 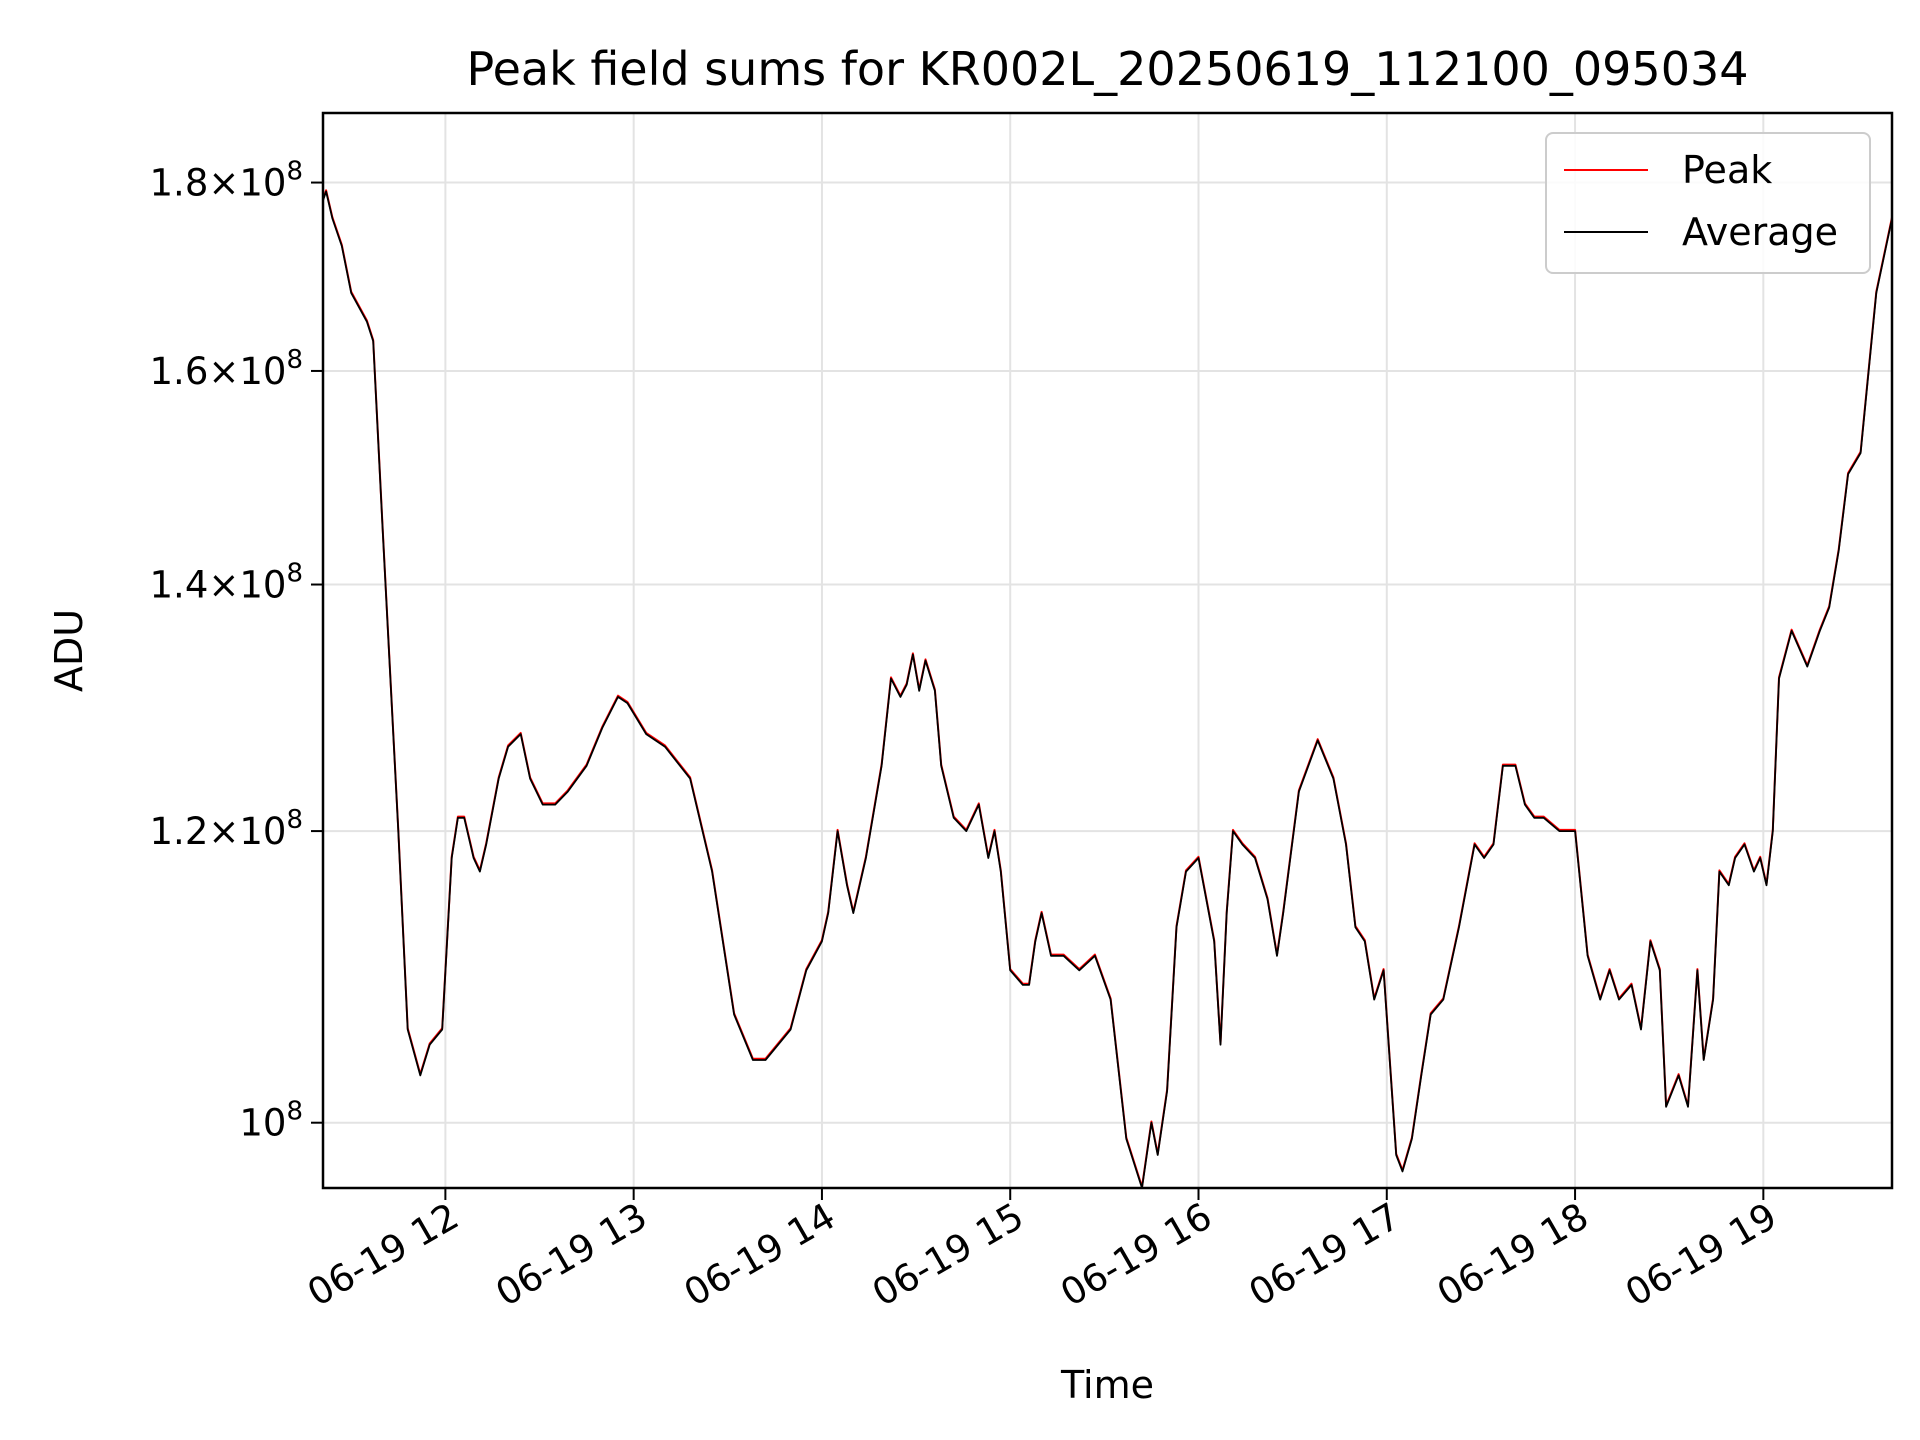 I want to click on y-axis: 1.8×108 1.6×108 1.4×108 1.2×108 108, so click(x=236, y=651).